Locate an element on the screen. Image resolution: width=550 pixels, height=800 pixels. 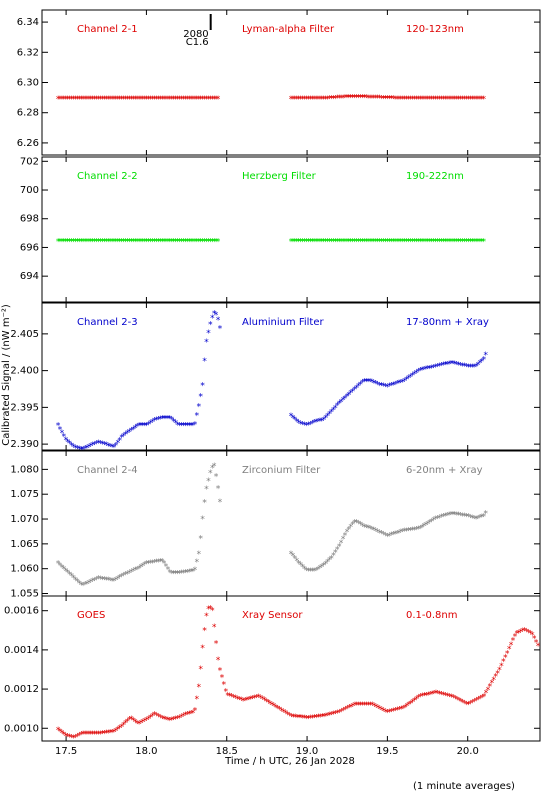
x-axis-title: Time / h UTC, 26 Jan 2028 is located at coordinates (289, 761).